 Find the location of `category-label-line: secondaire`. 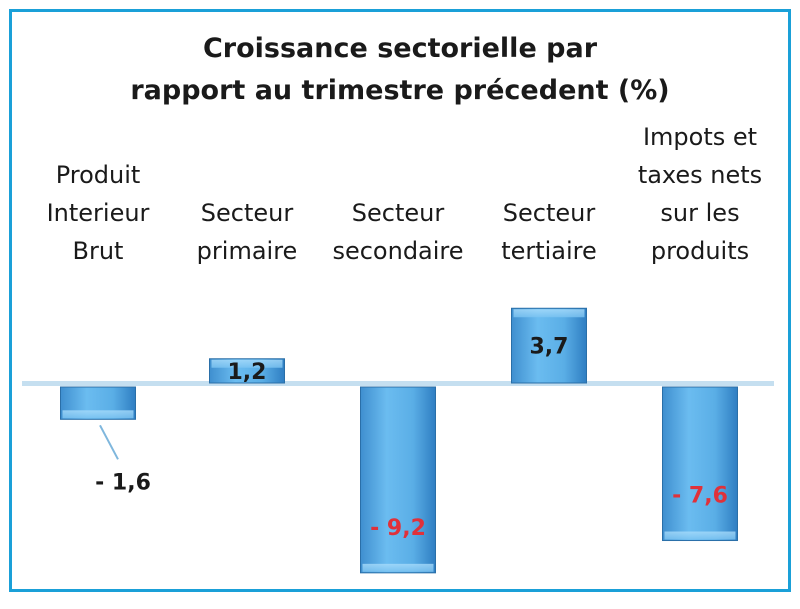

category-label-line: secondaire is located at coordinates (398, 251).